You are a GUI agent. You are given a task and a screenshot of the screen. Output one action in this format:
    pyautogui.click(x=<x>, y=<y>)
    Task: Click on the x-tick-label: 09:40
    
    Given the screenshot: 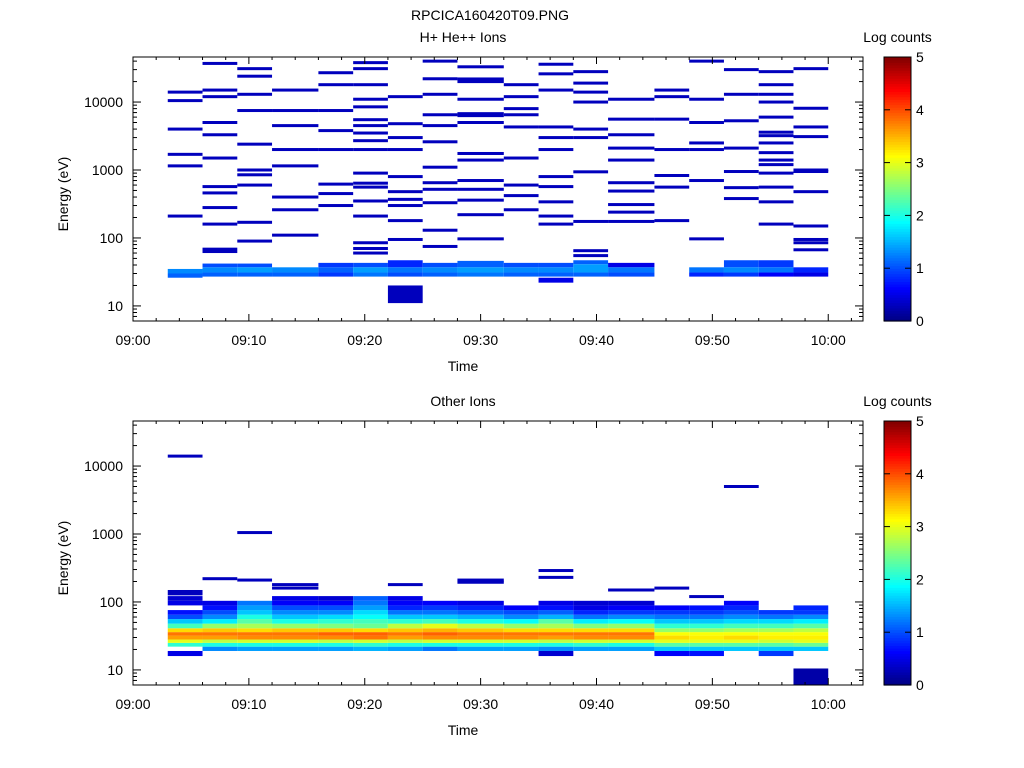 What is the action you would take?
    pyautogui.click(x=596, y=704)
    